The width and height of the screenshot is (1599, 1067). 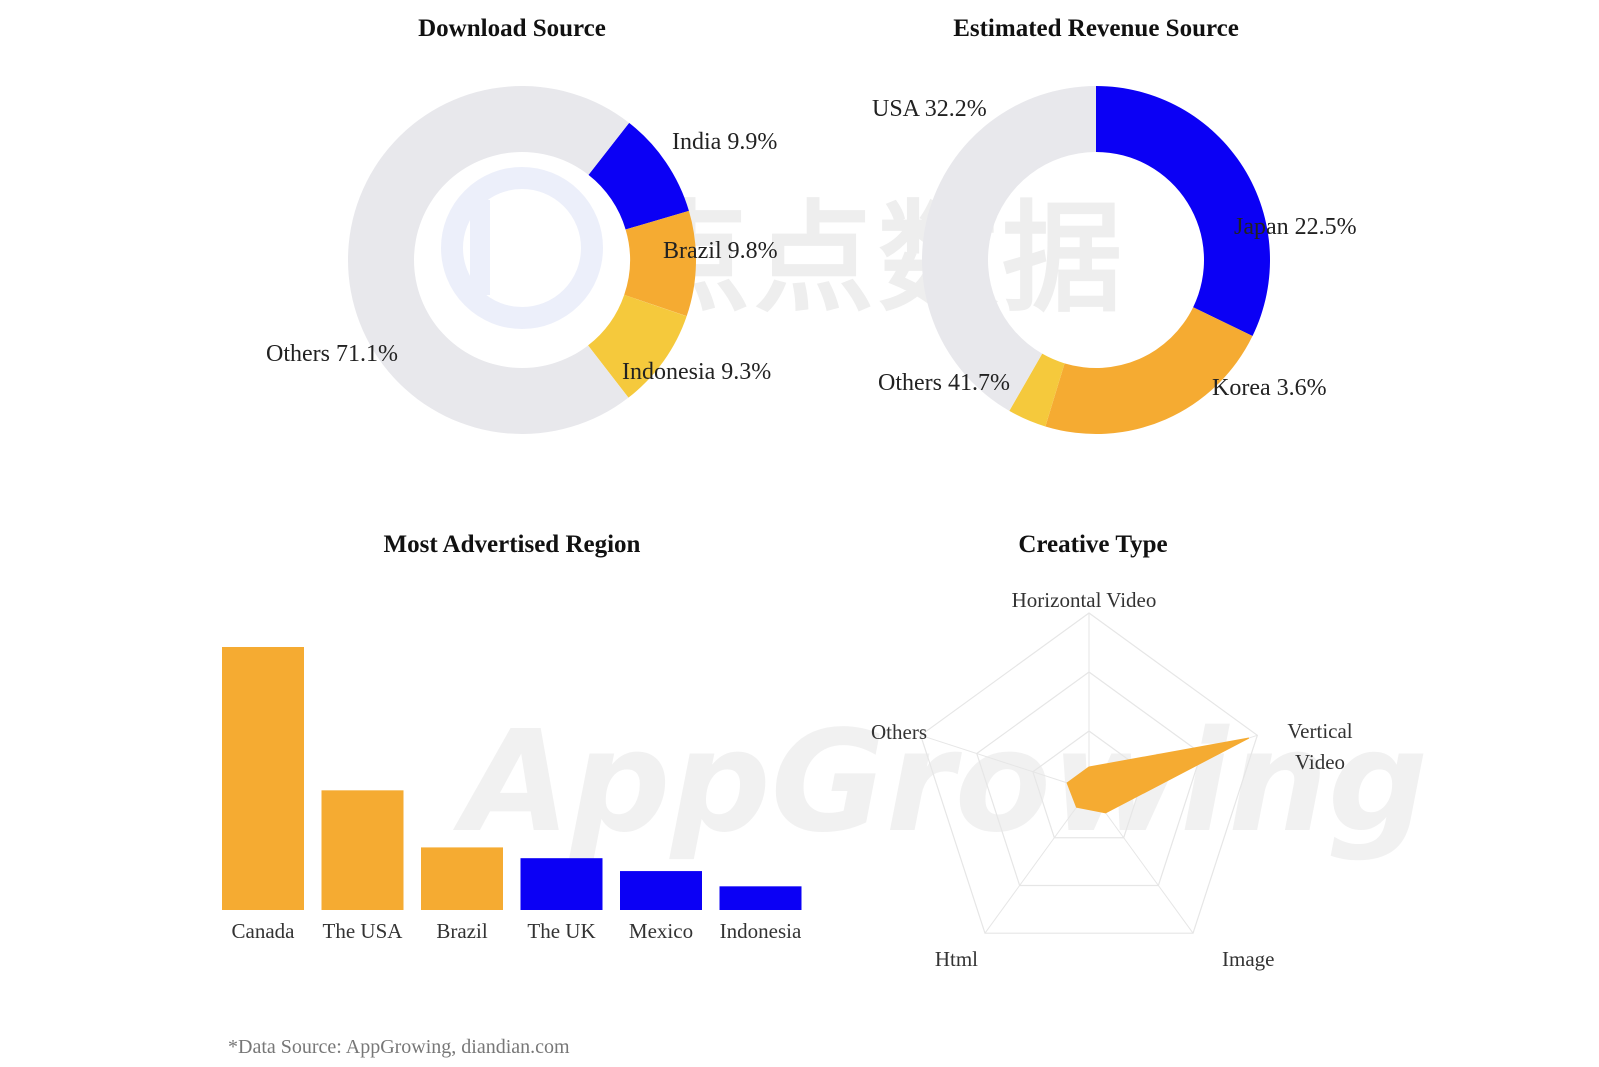 I want to click on radar-series-area, so click(x=1158, y=775).